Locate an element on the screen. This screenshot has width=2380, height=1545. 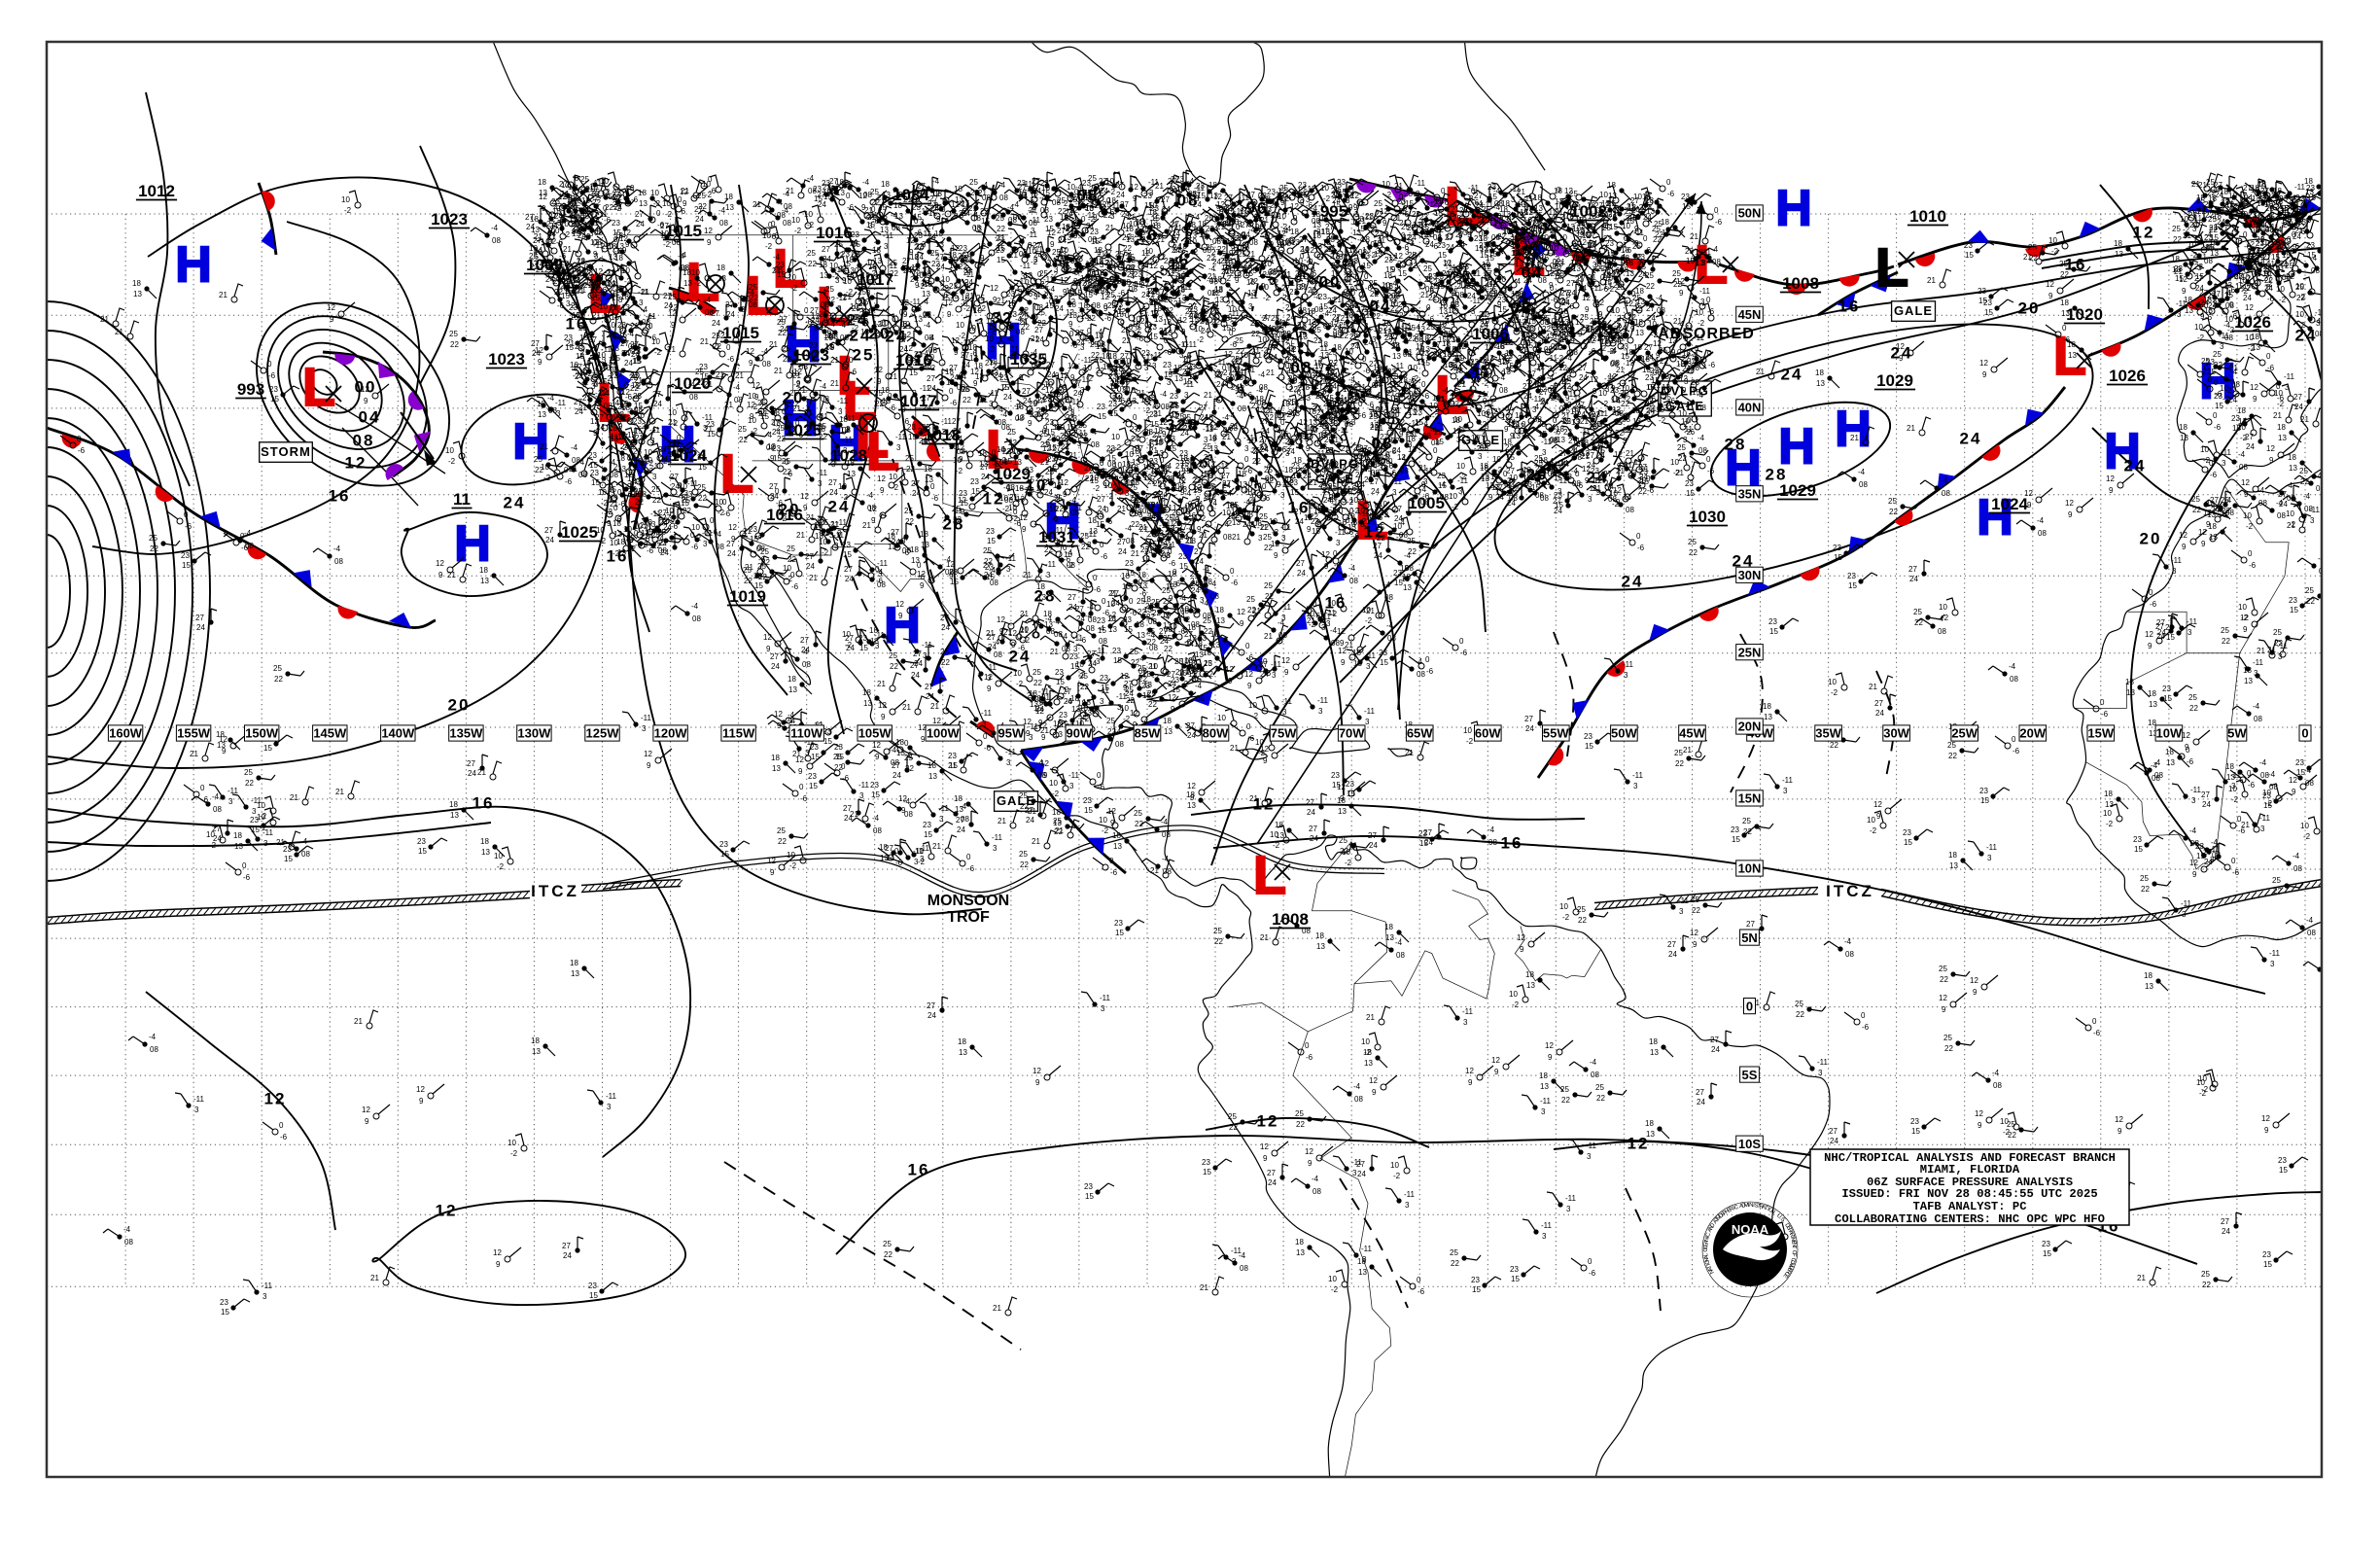
svg-text: 55W is located at coordinates (1556, 733).